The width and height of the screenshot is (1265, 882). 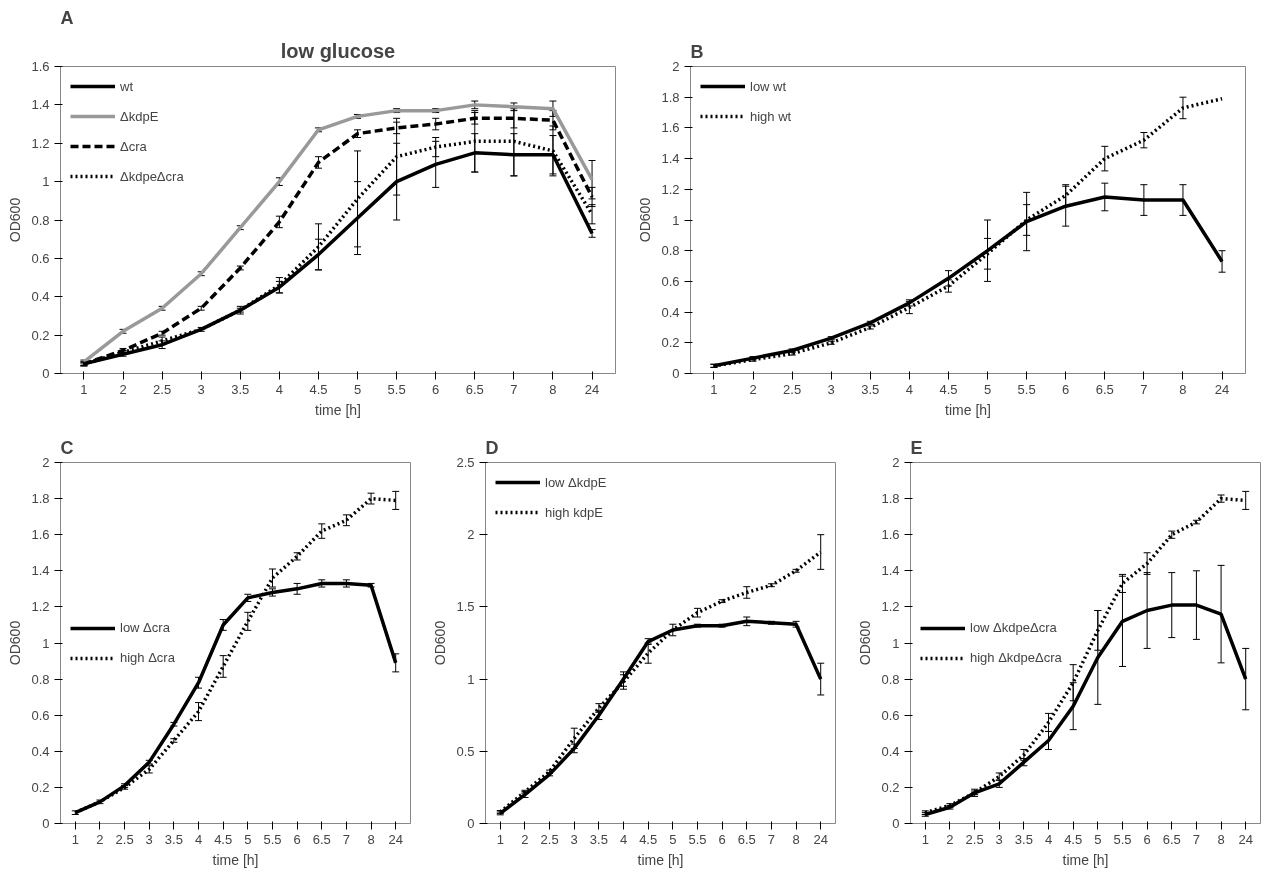 I want to click on text: A, so click(x=67, y=17).